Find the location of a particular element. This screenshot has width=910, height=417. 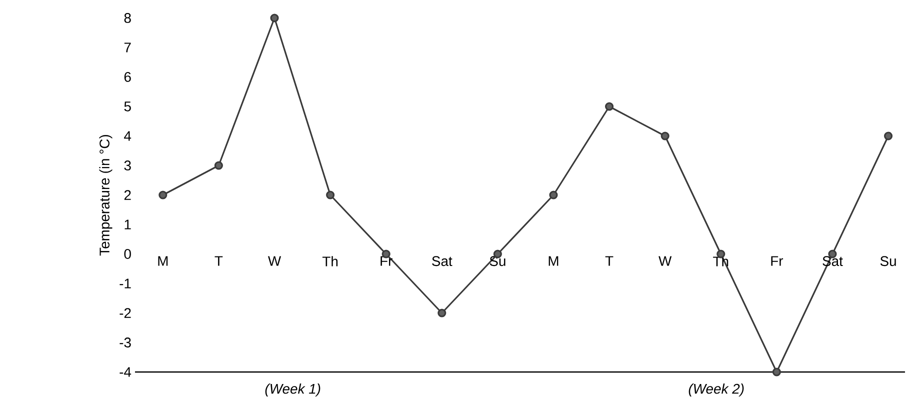

x-tick-label: Fr is located at coordinates (777, 261).